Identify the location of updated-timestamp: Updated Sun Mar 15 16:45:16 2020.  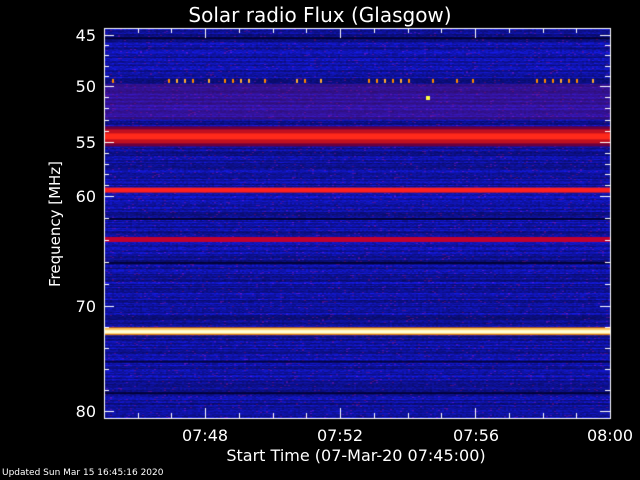
(83, 473).